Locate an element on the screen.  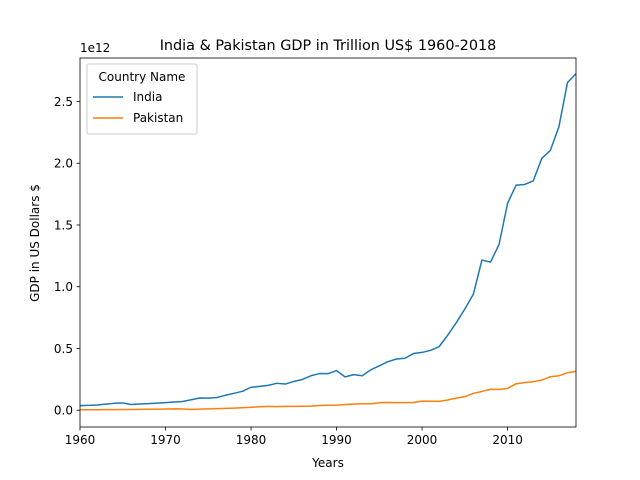
series-line-pakistan is located at coordinates (328, 390).